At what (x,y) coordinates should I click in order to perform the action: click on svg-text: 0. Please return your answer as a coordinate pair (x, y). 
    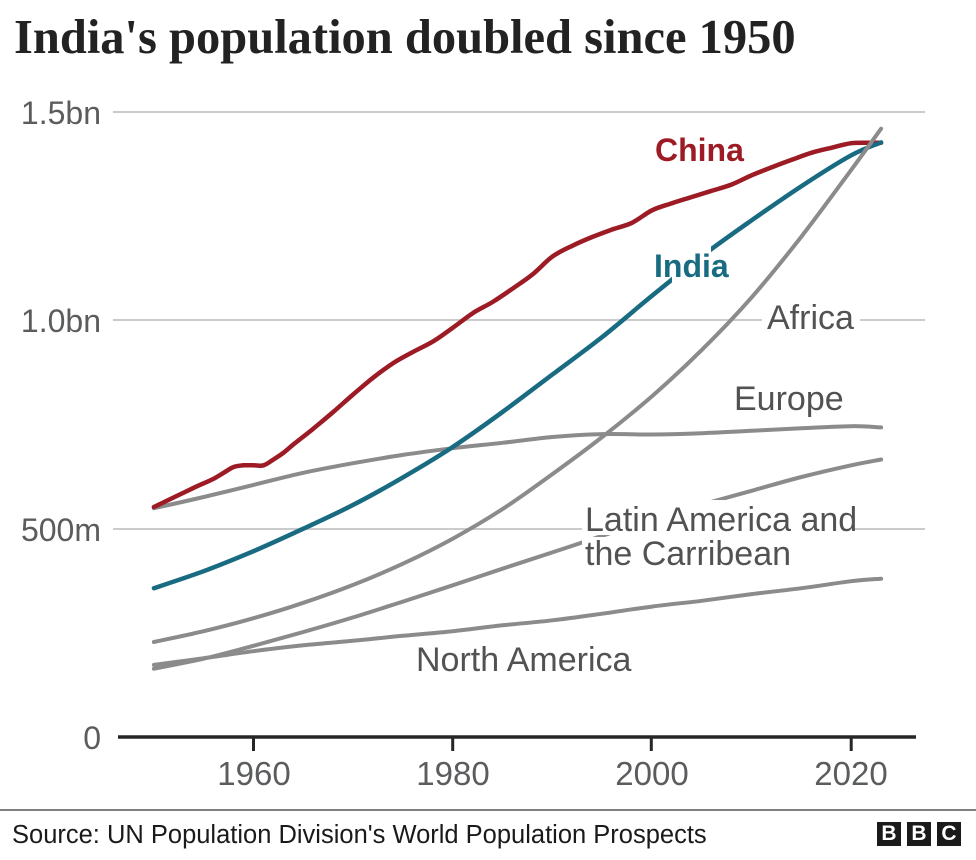
    Looking at the image, I should click on (92, 738).